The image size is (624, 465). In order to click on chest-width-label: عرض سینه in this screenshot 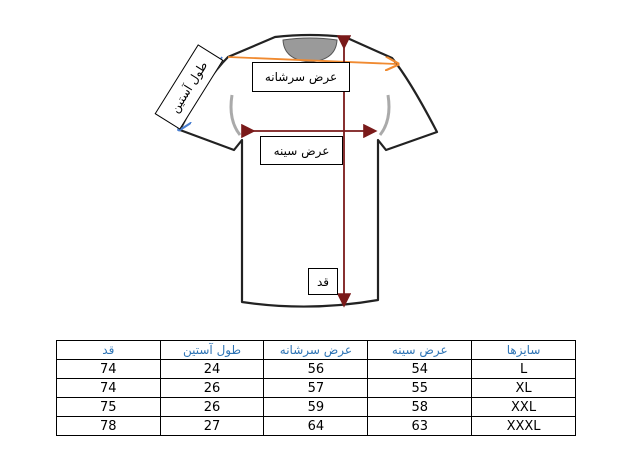, I will do `click(301, 150)`.